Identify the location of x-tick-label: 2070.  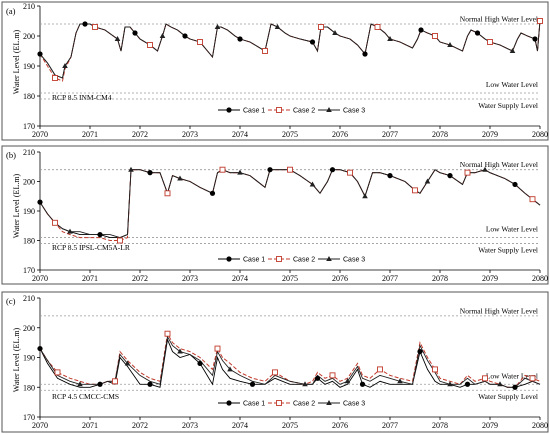
(40, 425).